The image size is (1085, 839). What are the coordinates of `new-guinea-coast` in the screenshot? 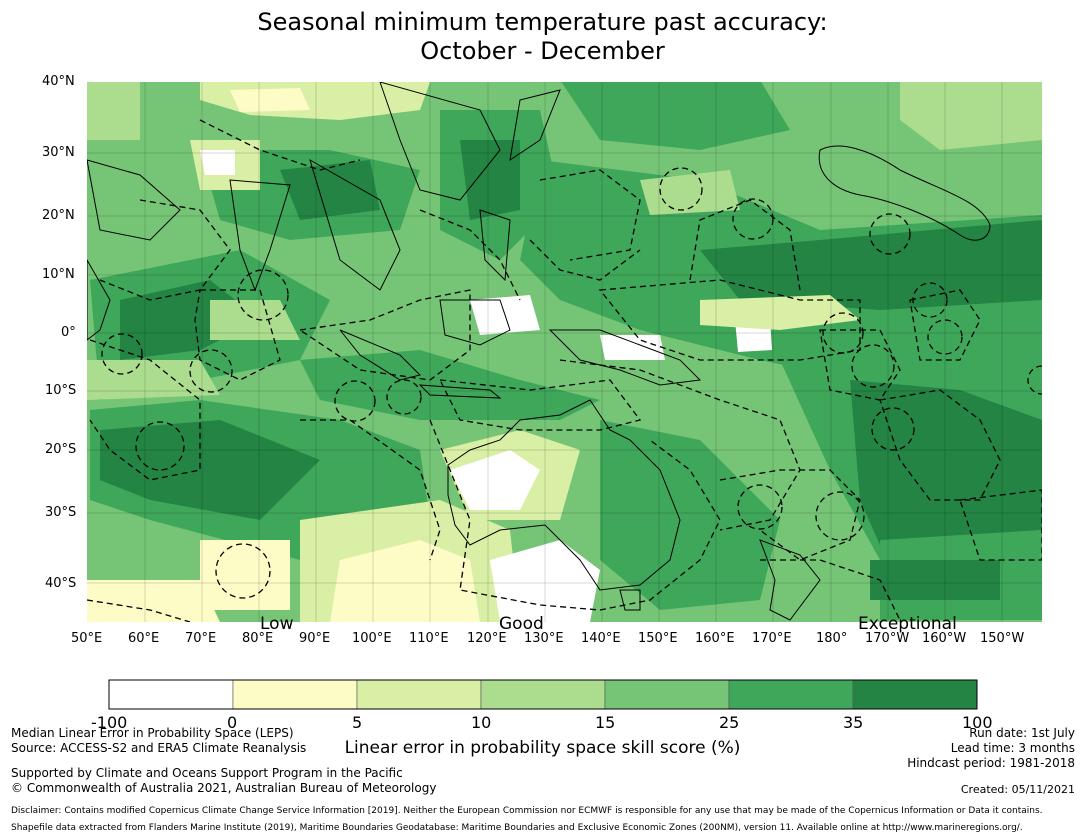 It's located at (625, 357).